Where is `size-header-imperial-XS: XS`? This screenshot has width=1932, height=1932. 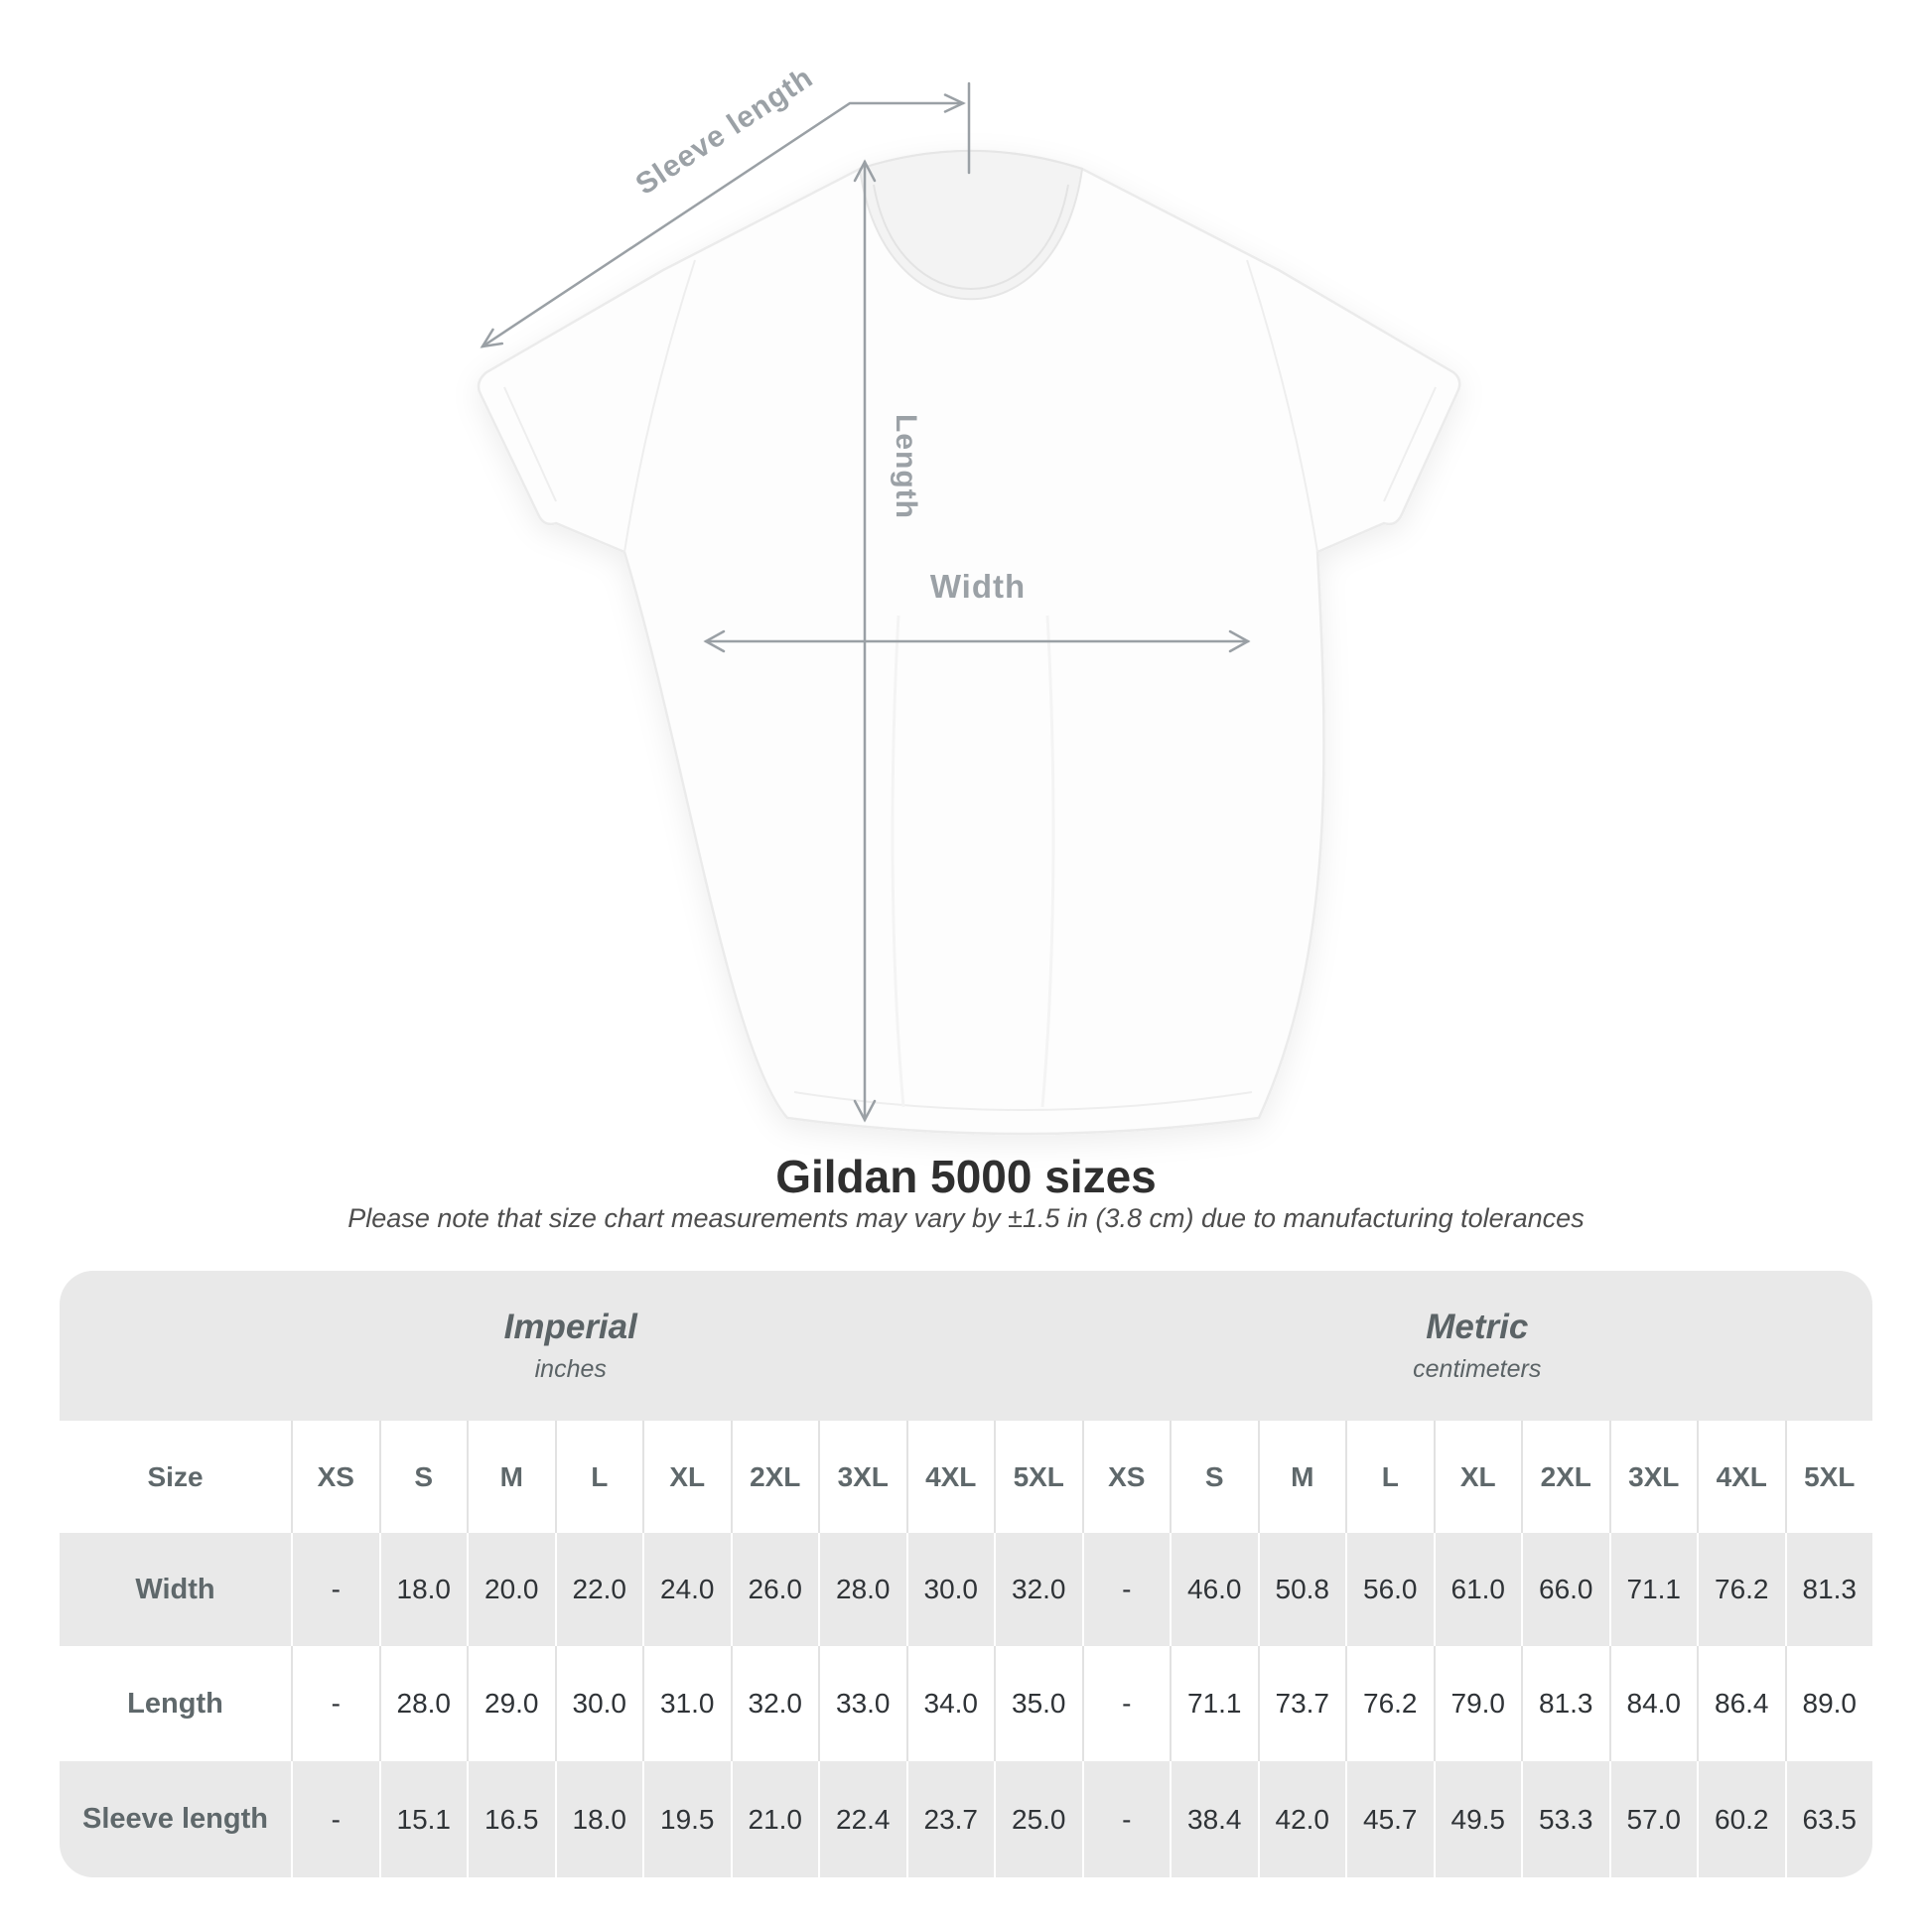 size-header-imperial-XS: XS is located at coordinates (335, 1477).